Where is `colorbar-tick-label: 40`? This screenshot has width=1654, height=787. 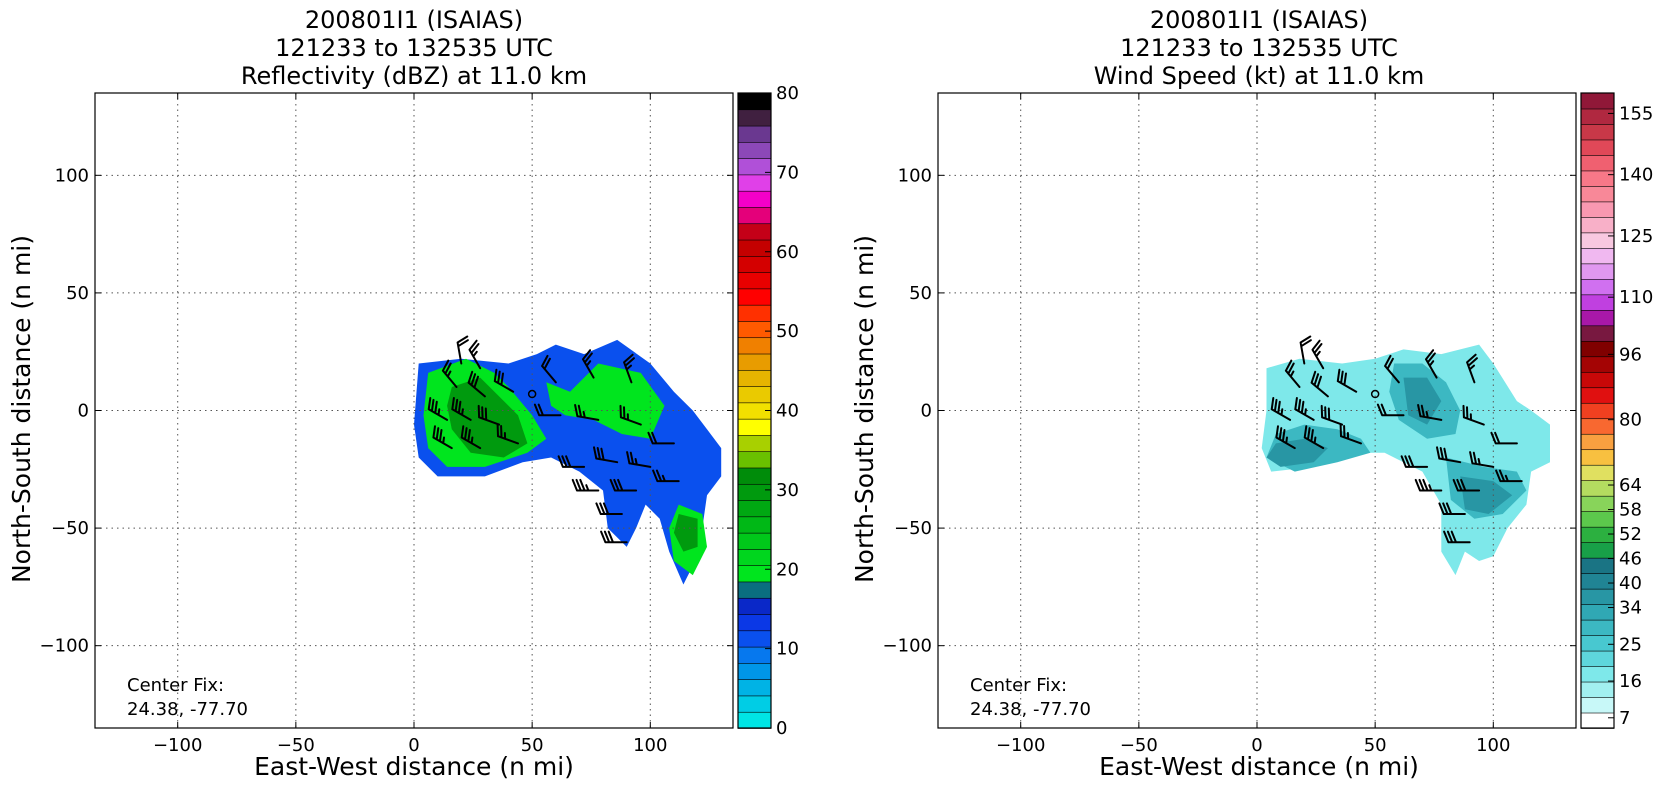 colorbar-tick-label: 40 is located at coordinates (787, 411).